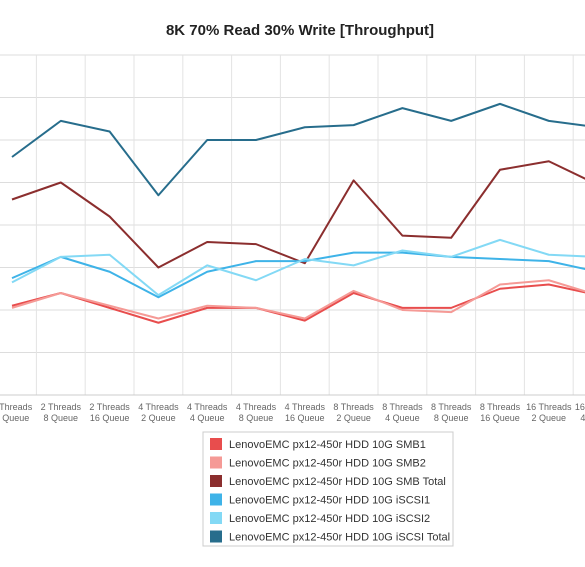 This screenshot has width=585, height=567. What do you see at coordinates (300, 30) in the screenshot?
I see `chart-title: 8K 70% Read 30% Write [Throughput]` at bounding box center [300, 30].